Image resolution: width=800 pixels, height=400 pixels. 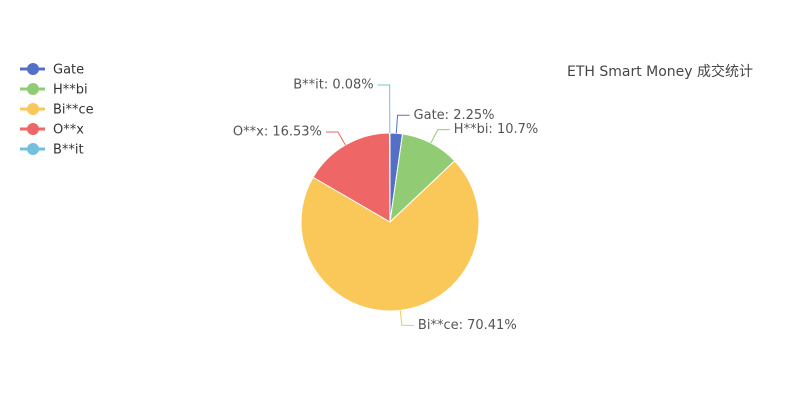 I want to click on legend-label: B**it, so click(x=68, y=150).